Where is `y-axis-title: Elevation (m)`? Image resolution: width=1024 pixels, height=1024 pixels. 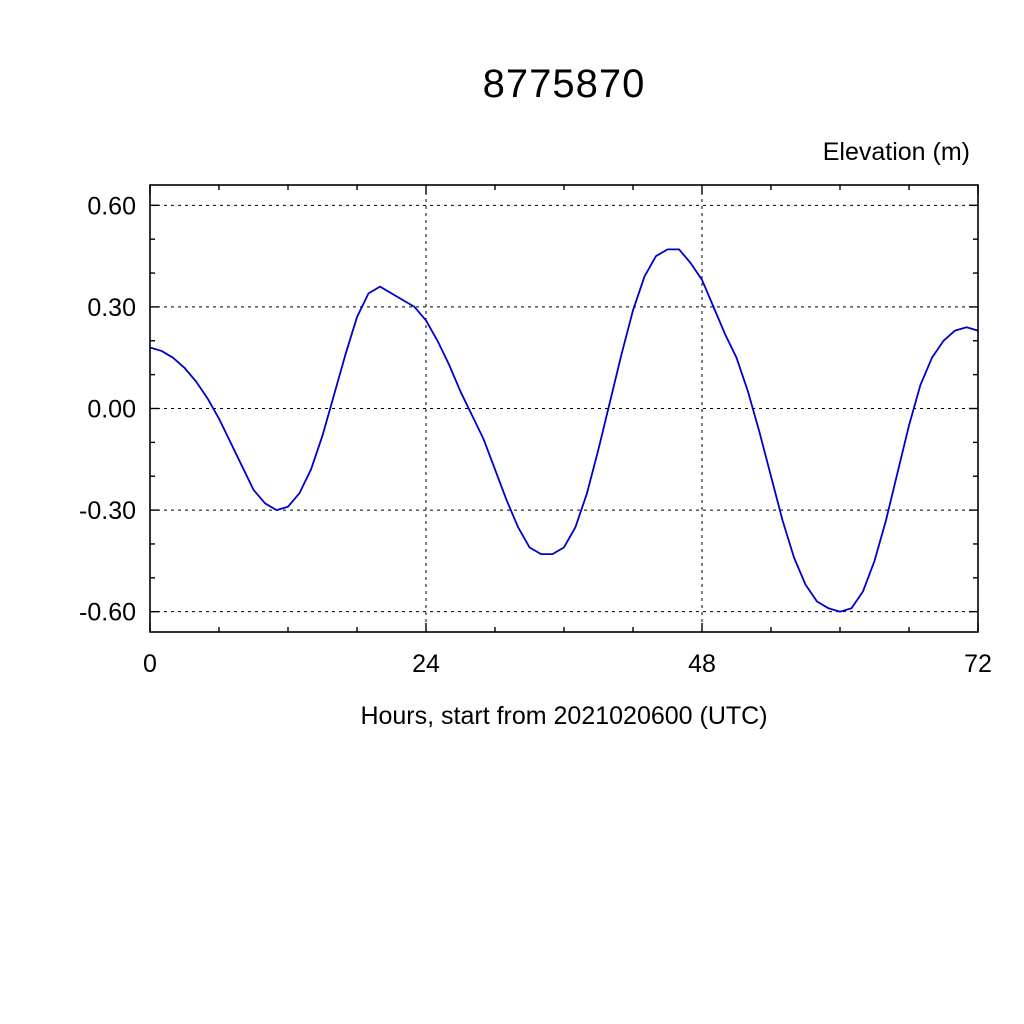 y-axis-title: Elevation (m) is located at coordinates (896, 152).